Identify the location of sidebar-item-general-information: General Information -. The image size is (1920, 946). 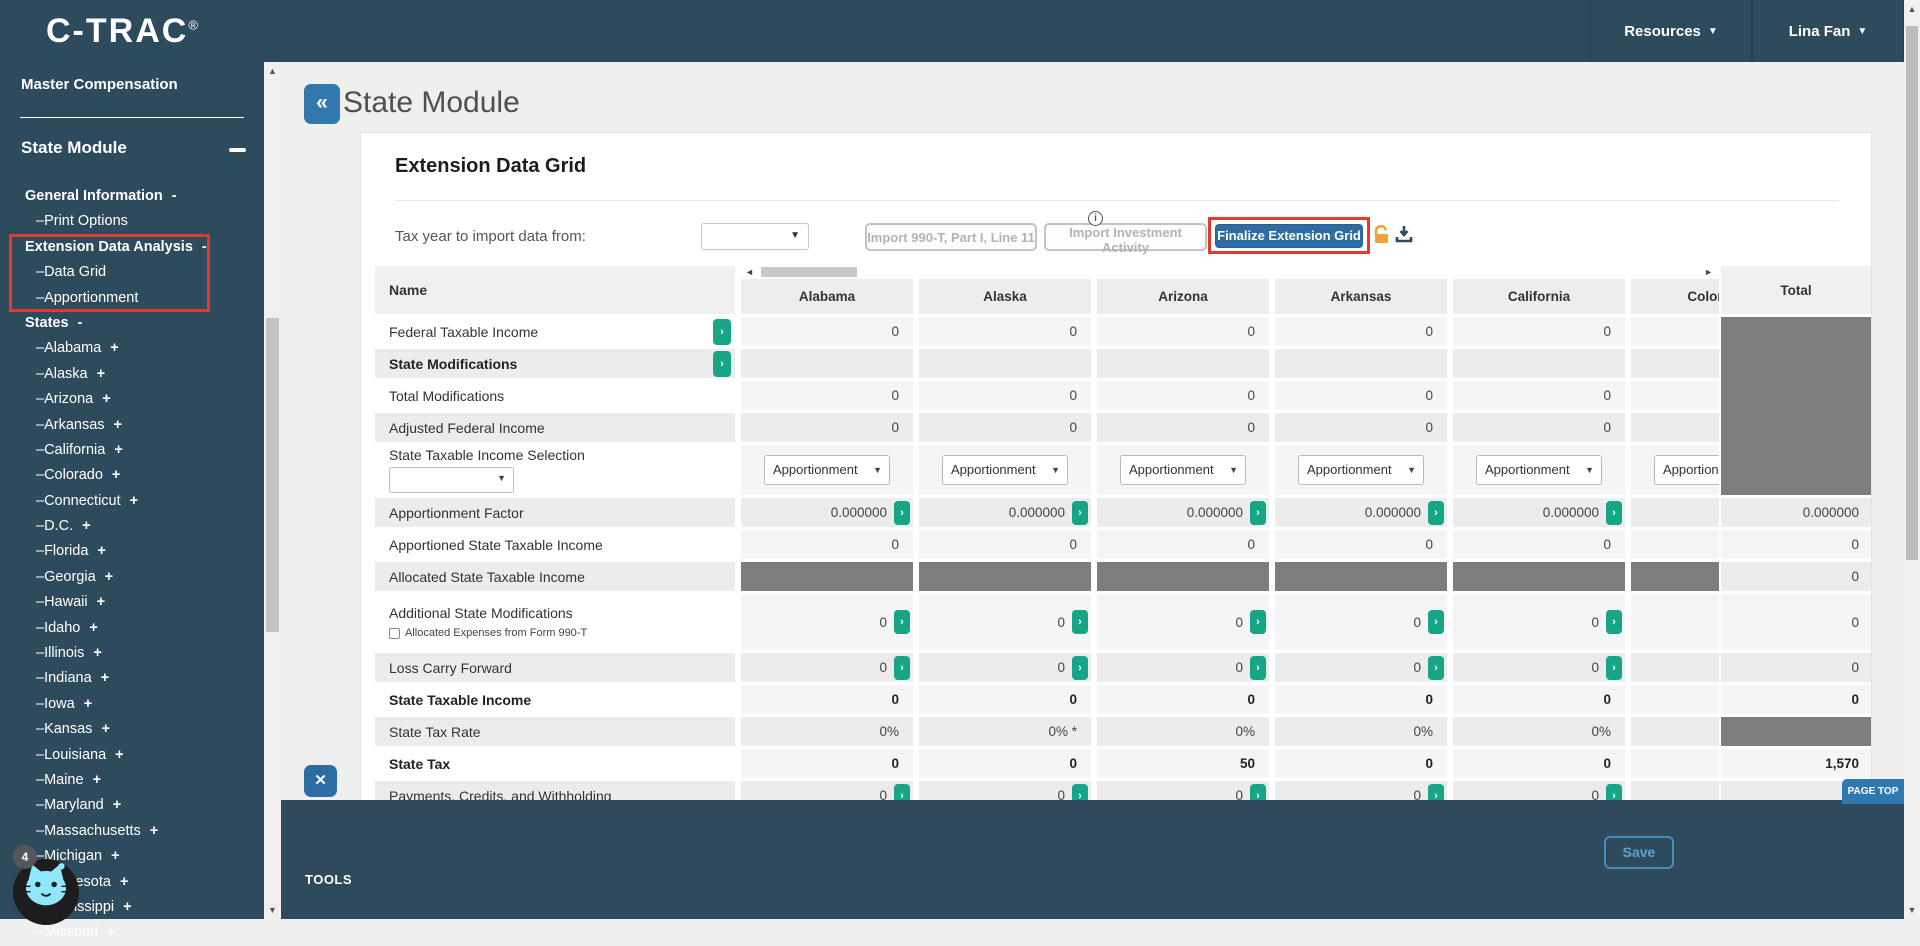
(101, 196).